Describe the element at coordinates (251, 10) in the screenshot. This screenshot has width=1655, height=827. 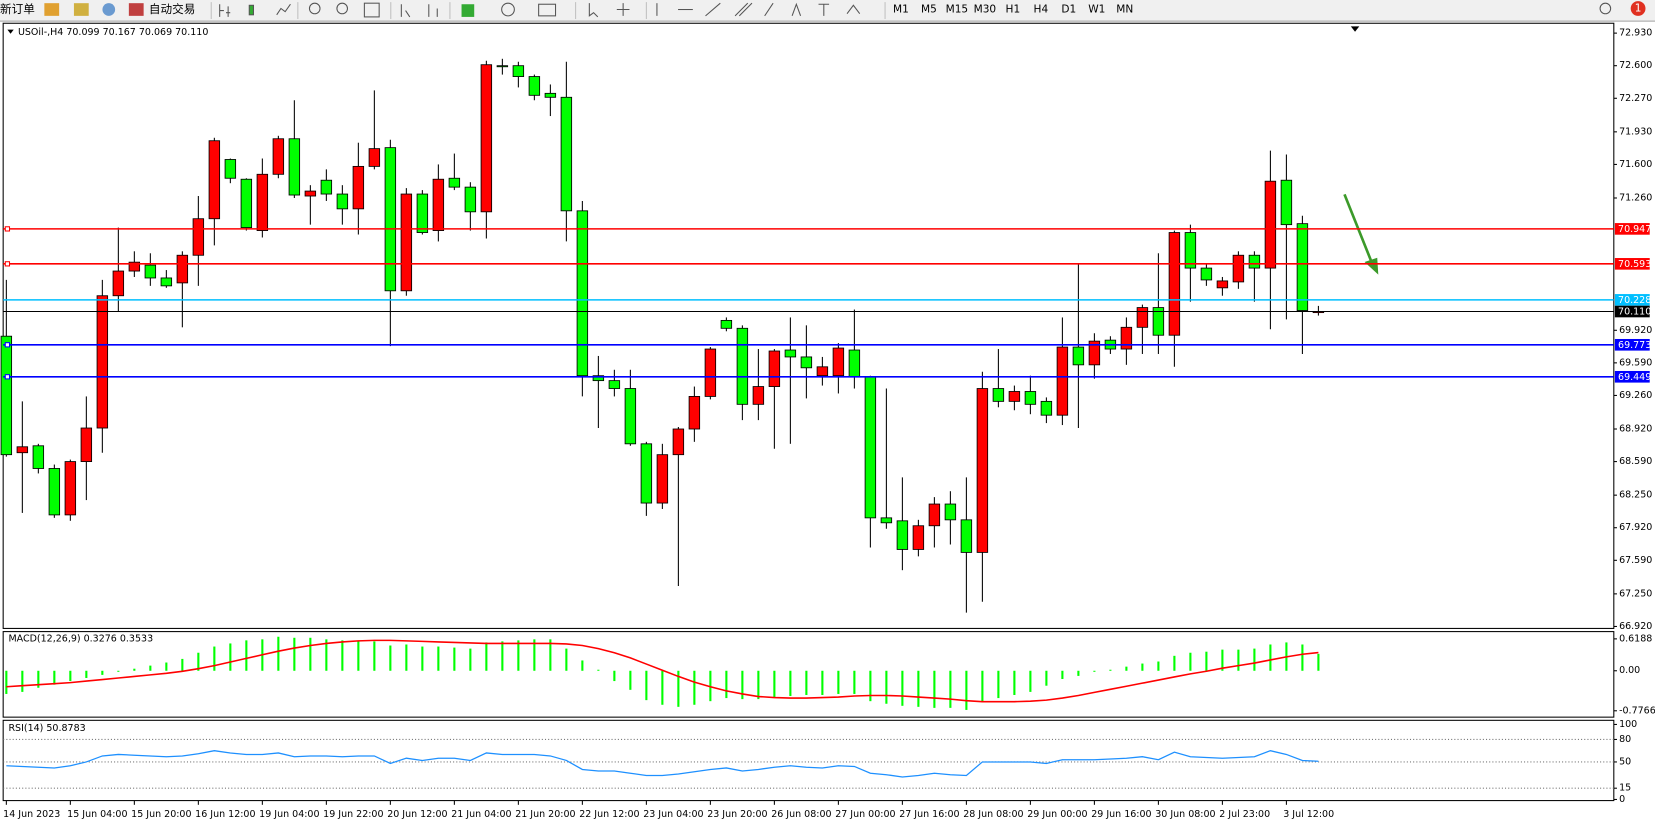
I see `candle-icon` at that location.